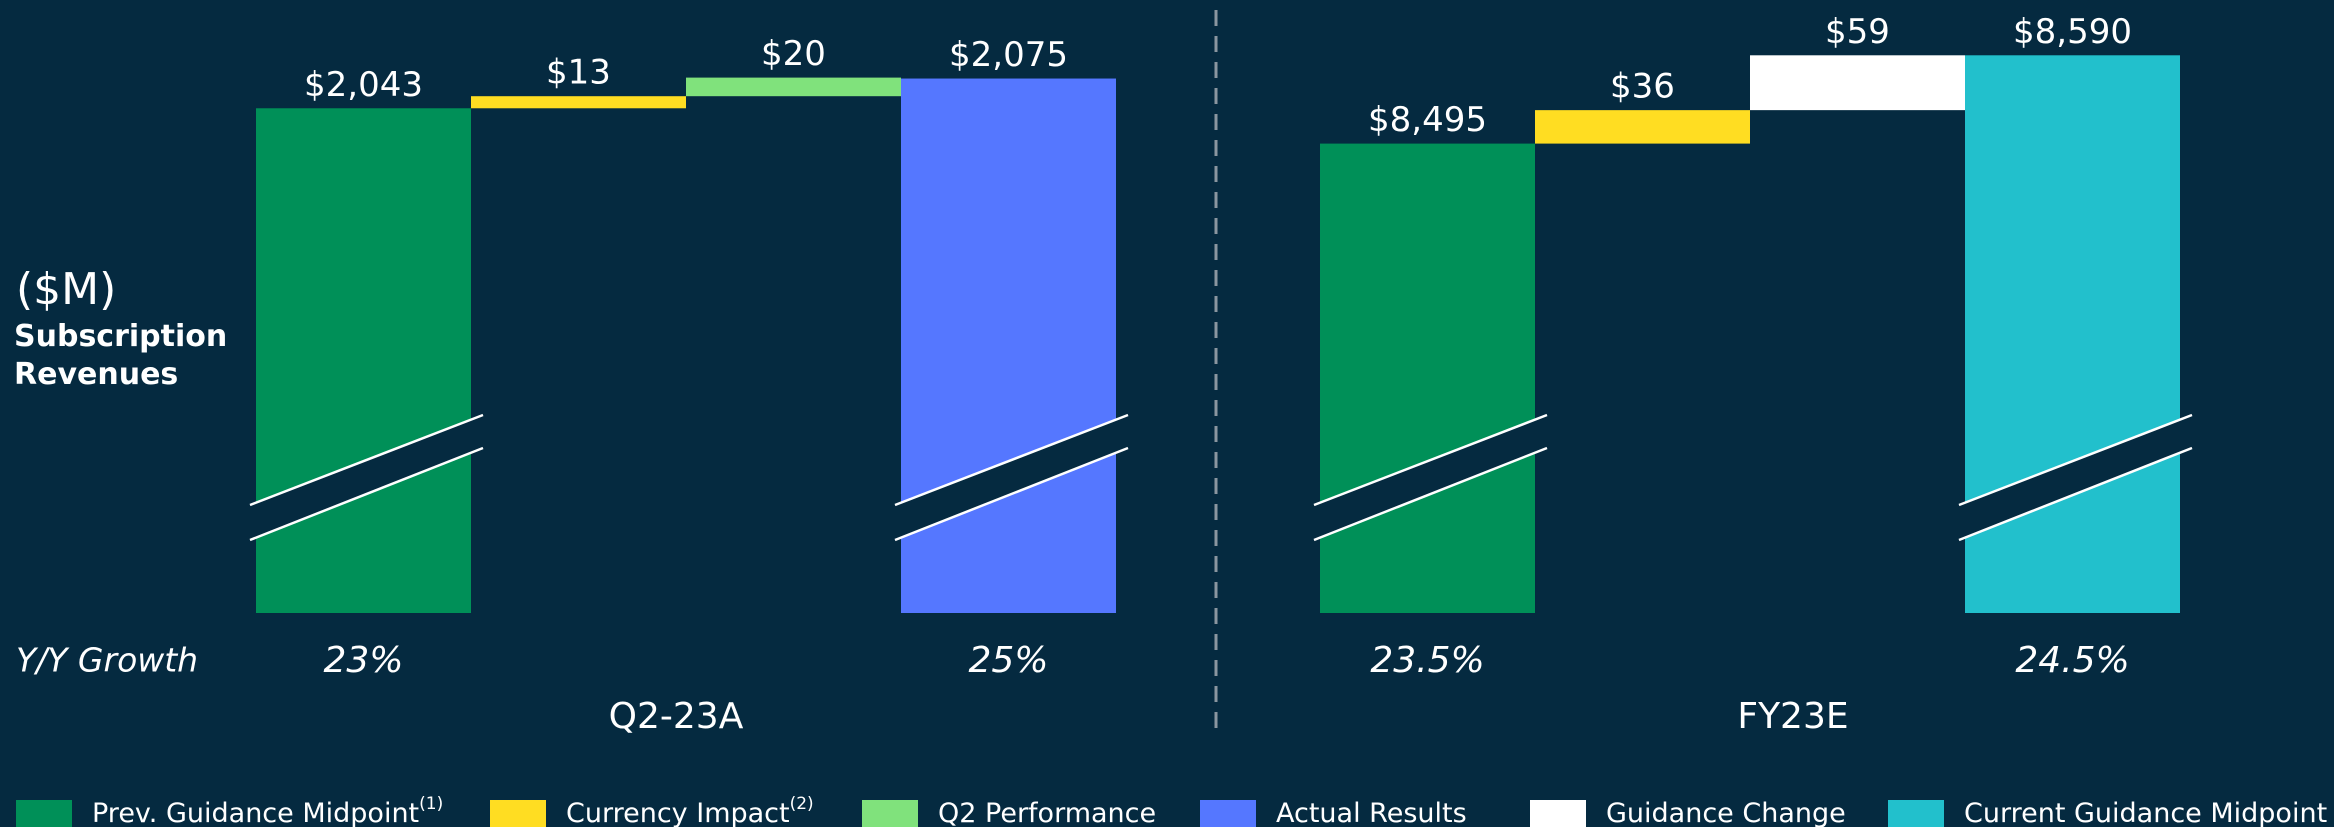 The width and height of the screenshot is (2334, 827). I want to click on legend-text: Prev. Guidance Midpoint(1), so click(267, 810).